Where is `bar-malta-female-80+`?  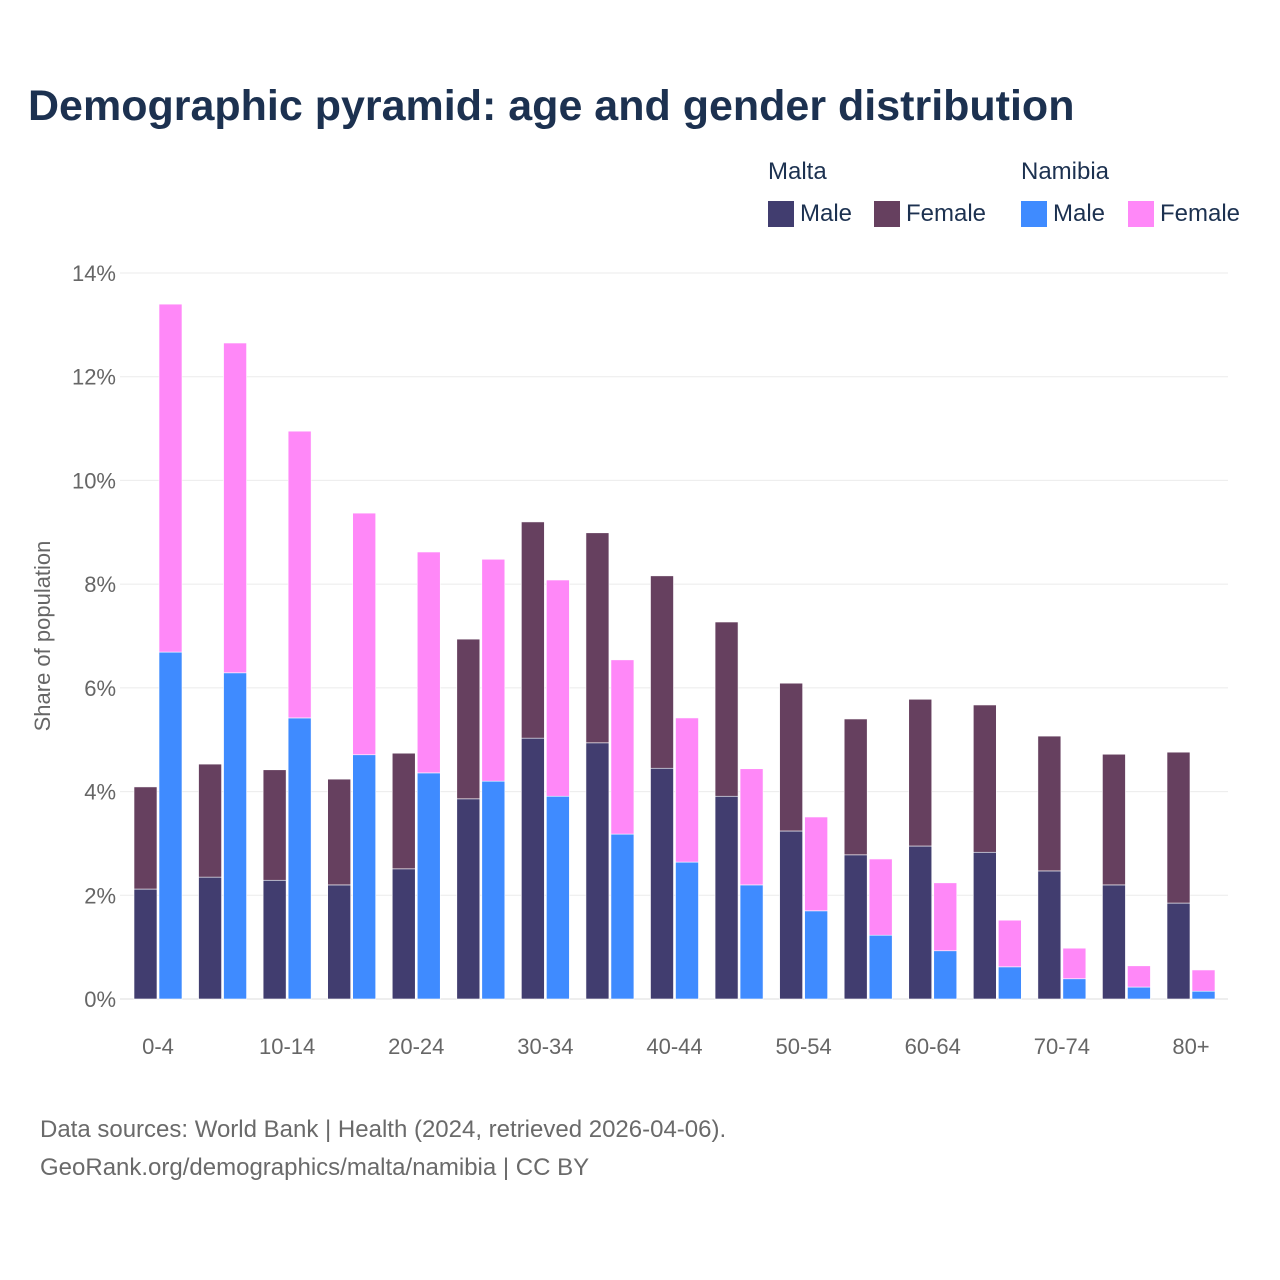
bar-malta-female-80+ is located at coordinates (1178, 827).